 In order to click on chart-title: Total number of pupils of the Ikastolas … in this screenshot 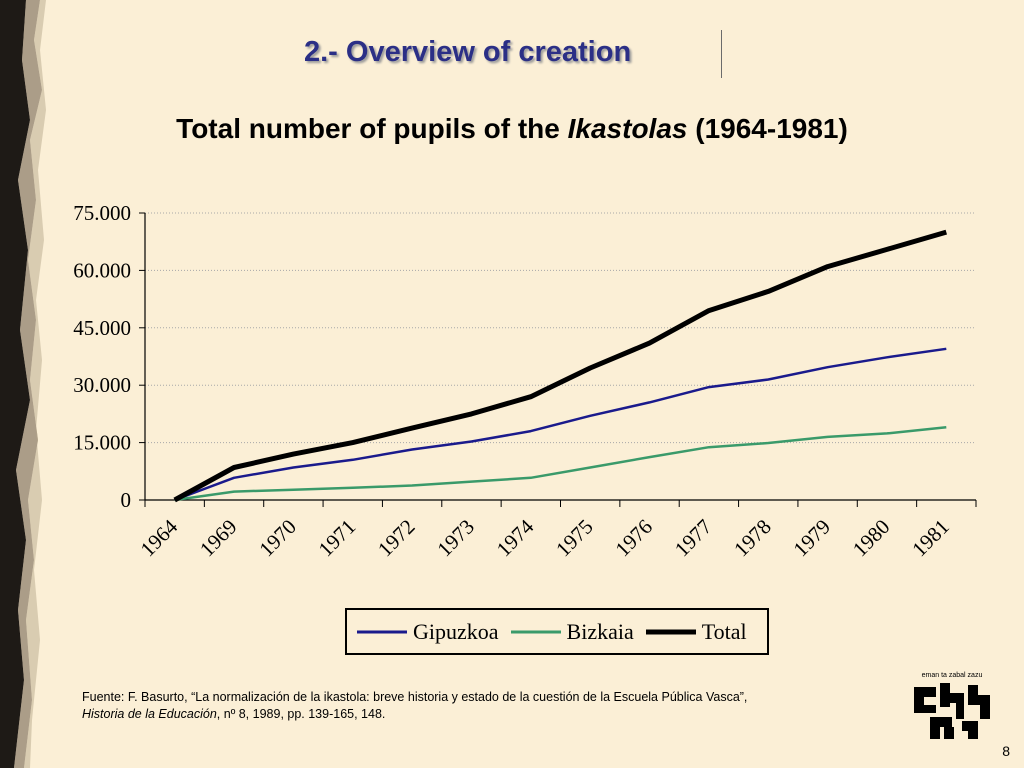, I will do `click(512, 129)`.